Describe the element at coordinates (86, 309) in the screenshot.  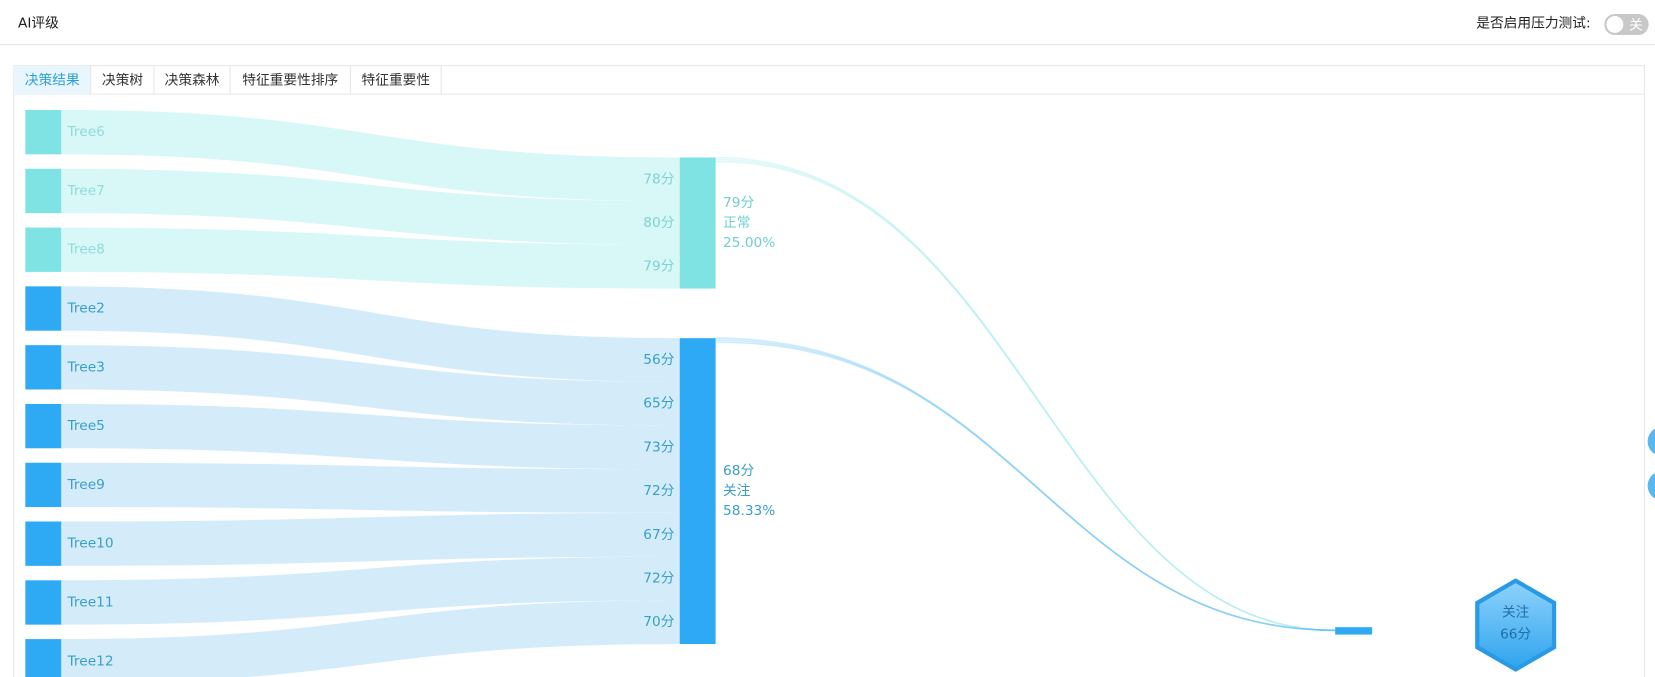
I see `tree-label: Tree2` at that location.